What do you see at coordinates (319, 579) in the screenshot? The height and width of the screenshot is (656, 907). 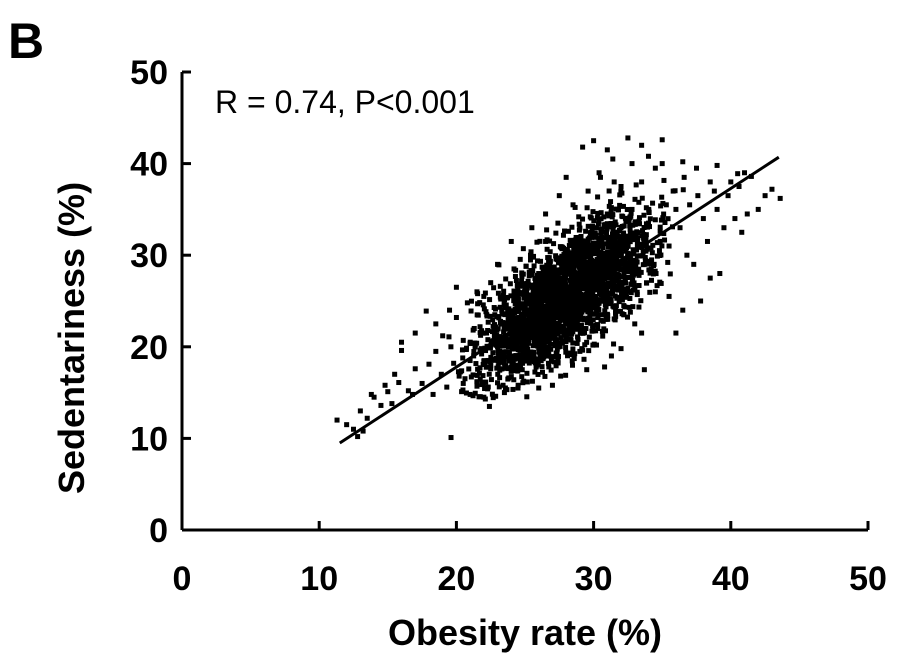 I see `x-tick-label: 10` at bounding box center [319, 579].